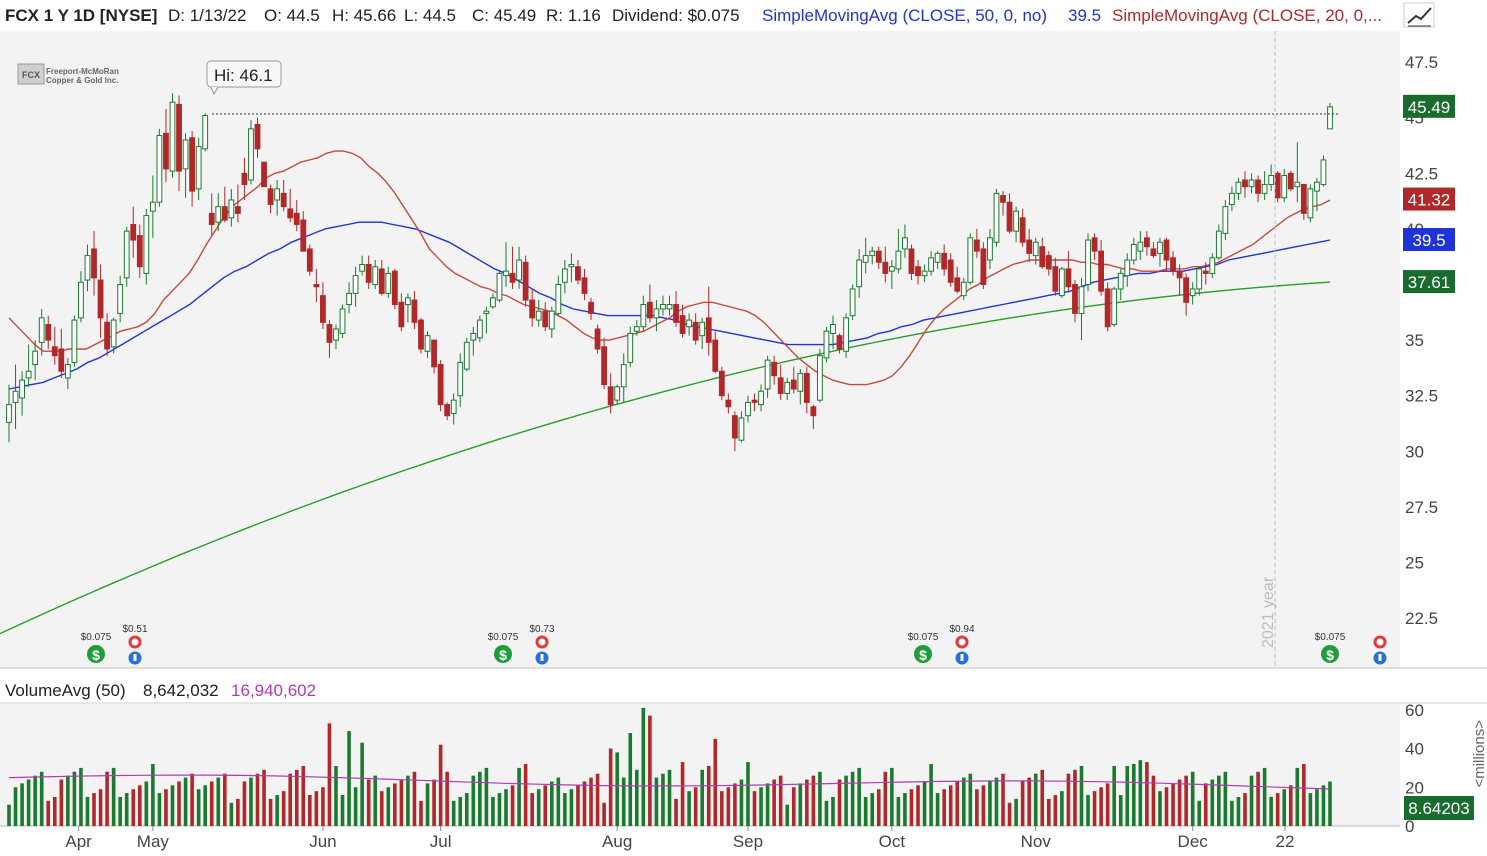 The image size is (1487, 856). What do you see at coordinates (1421, 618) in the screenshot?
I see `price-tick-label: 22.5` at bounding box center [1421, 618].